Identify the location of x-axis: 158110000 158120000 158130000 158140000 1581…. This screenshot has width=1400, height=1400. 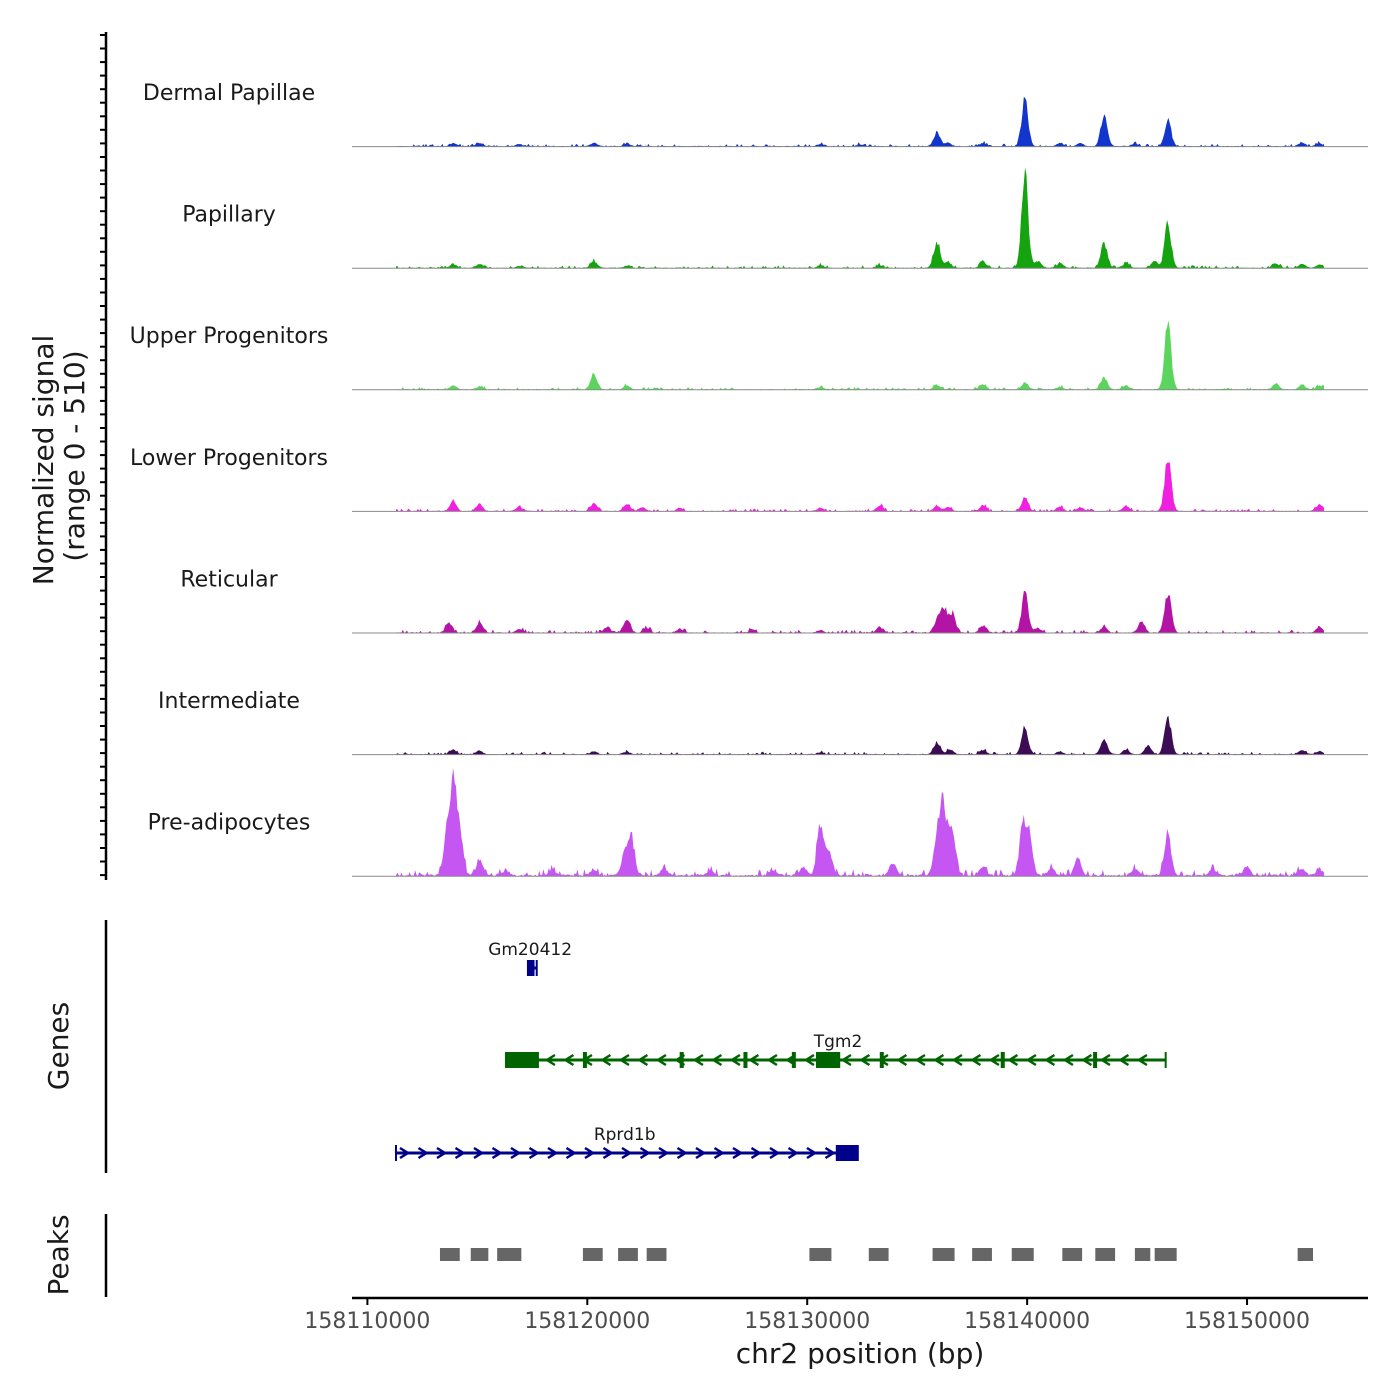
(836, 1315).